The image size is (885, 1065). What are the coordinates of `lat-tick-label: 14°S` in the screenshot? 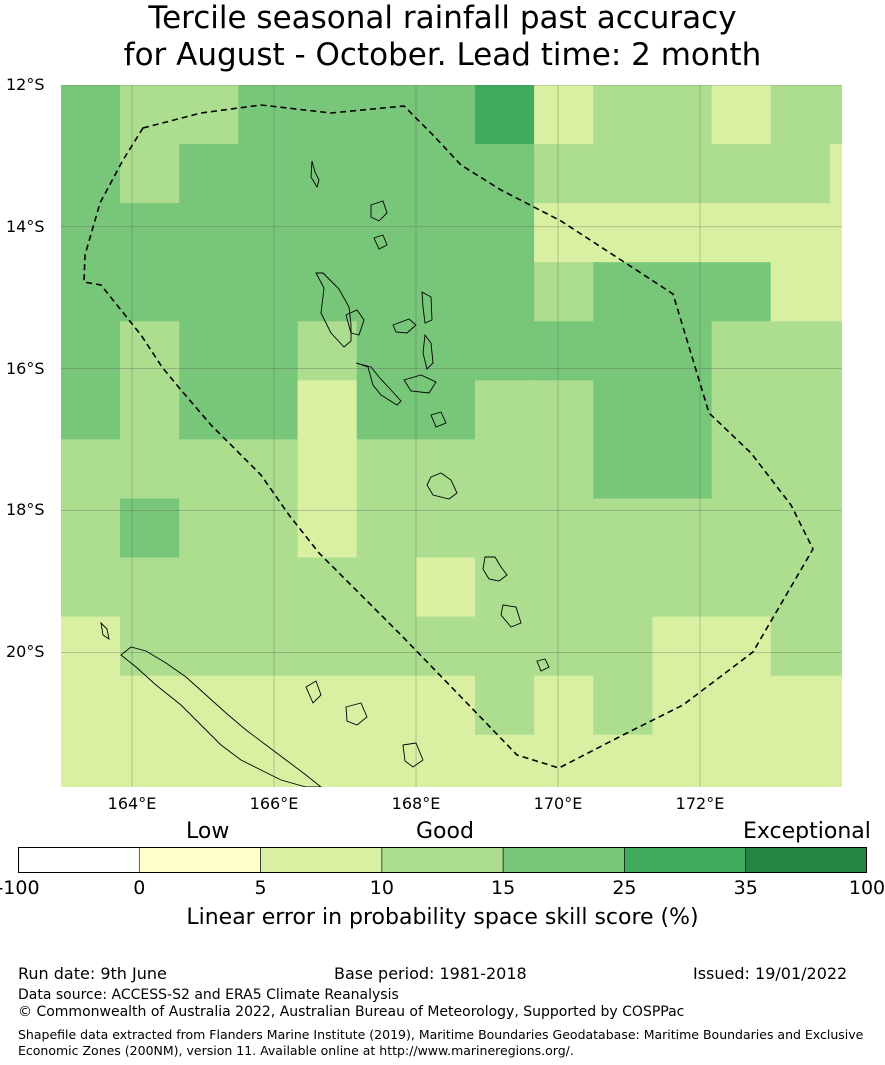 It's located at (25, 226).